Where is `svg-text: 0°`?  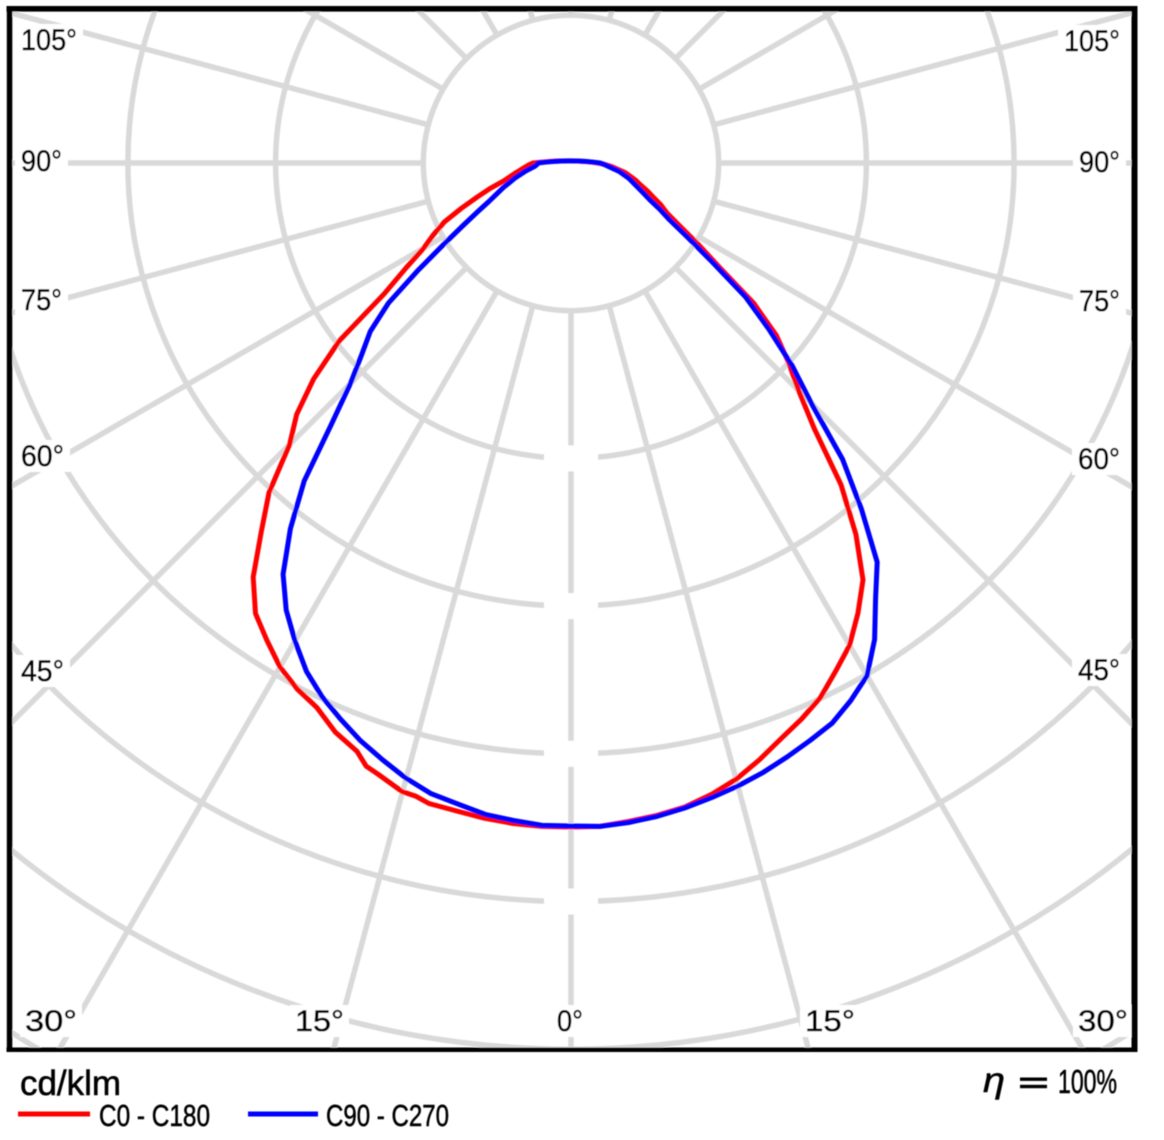
svg-text: 0° is located at coordinates (570, 1021).